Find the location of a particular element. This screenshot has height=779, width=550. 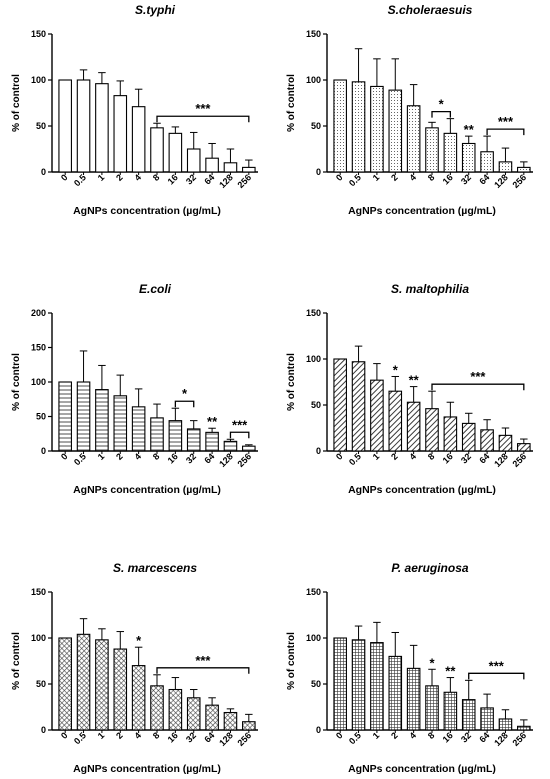

x-tick-label: 0.5 is located at coordinates (80, 459).